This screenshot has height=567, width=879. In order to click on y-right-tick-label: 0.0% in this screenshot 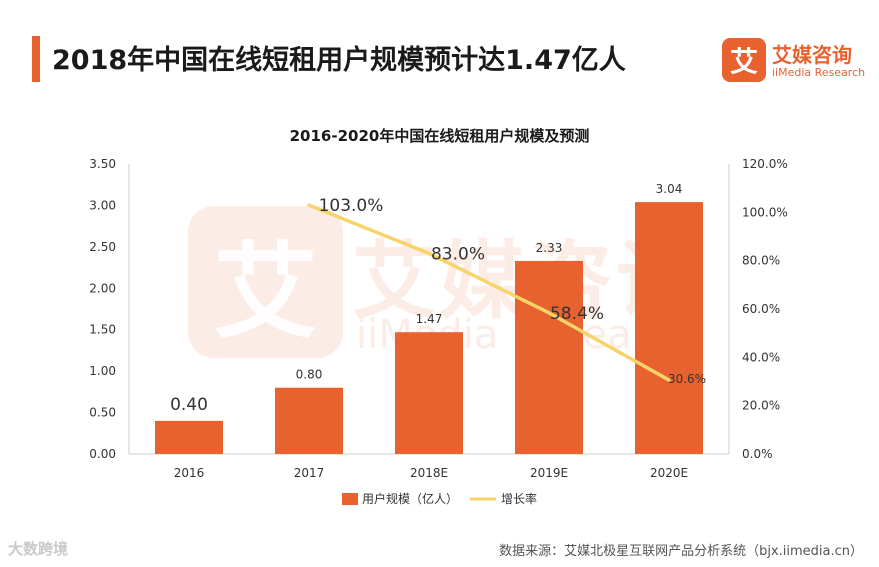, I will do `click(757, 454)`.